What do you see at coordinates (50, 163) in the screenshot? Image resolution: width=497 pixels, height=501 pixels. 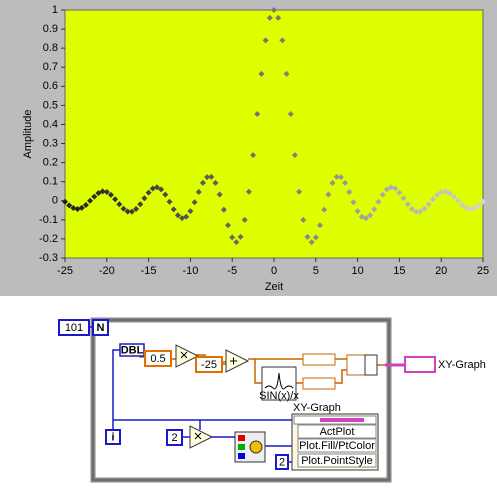 I see `y-tick-label: 0.2` at bounding box center [50, 163].